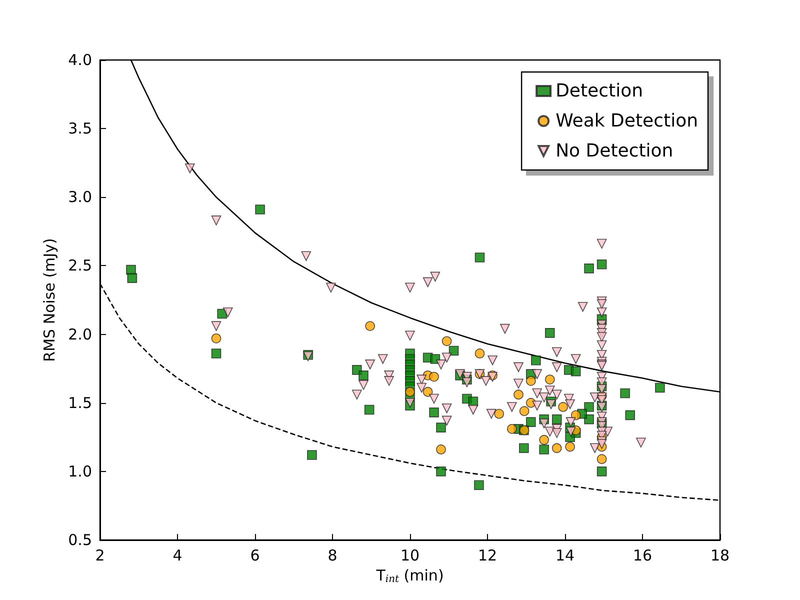 The height and width of the screenshot is (600, 800). What do you see at coordinates (100, 555) in the screenshot?
I see `x-tick-label: 2` at bounding box center [100, 555].